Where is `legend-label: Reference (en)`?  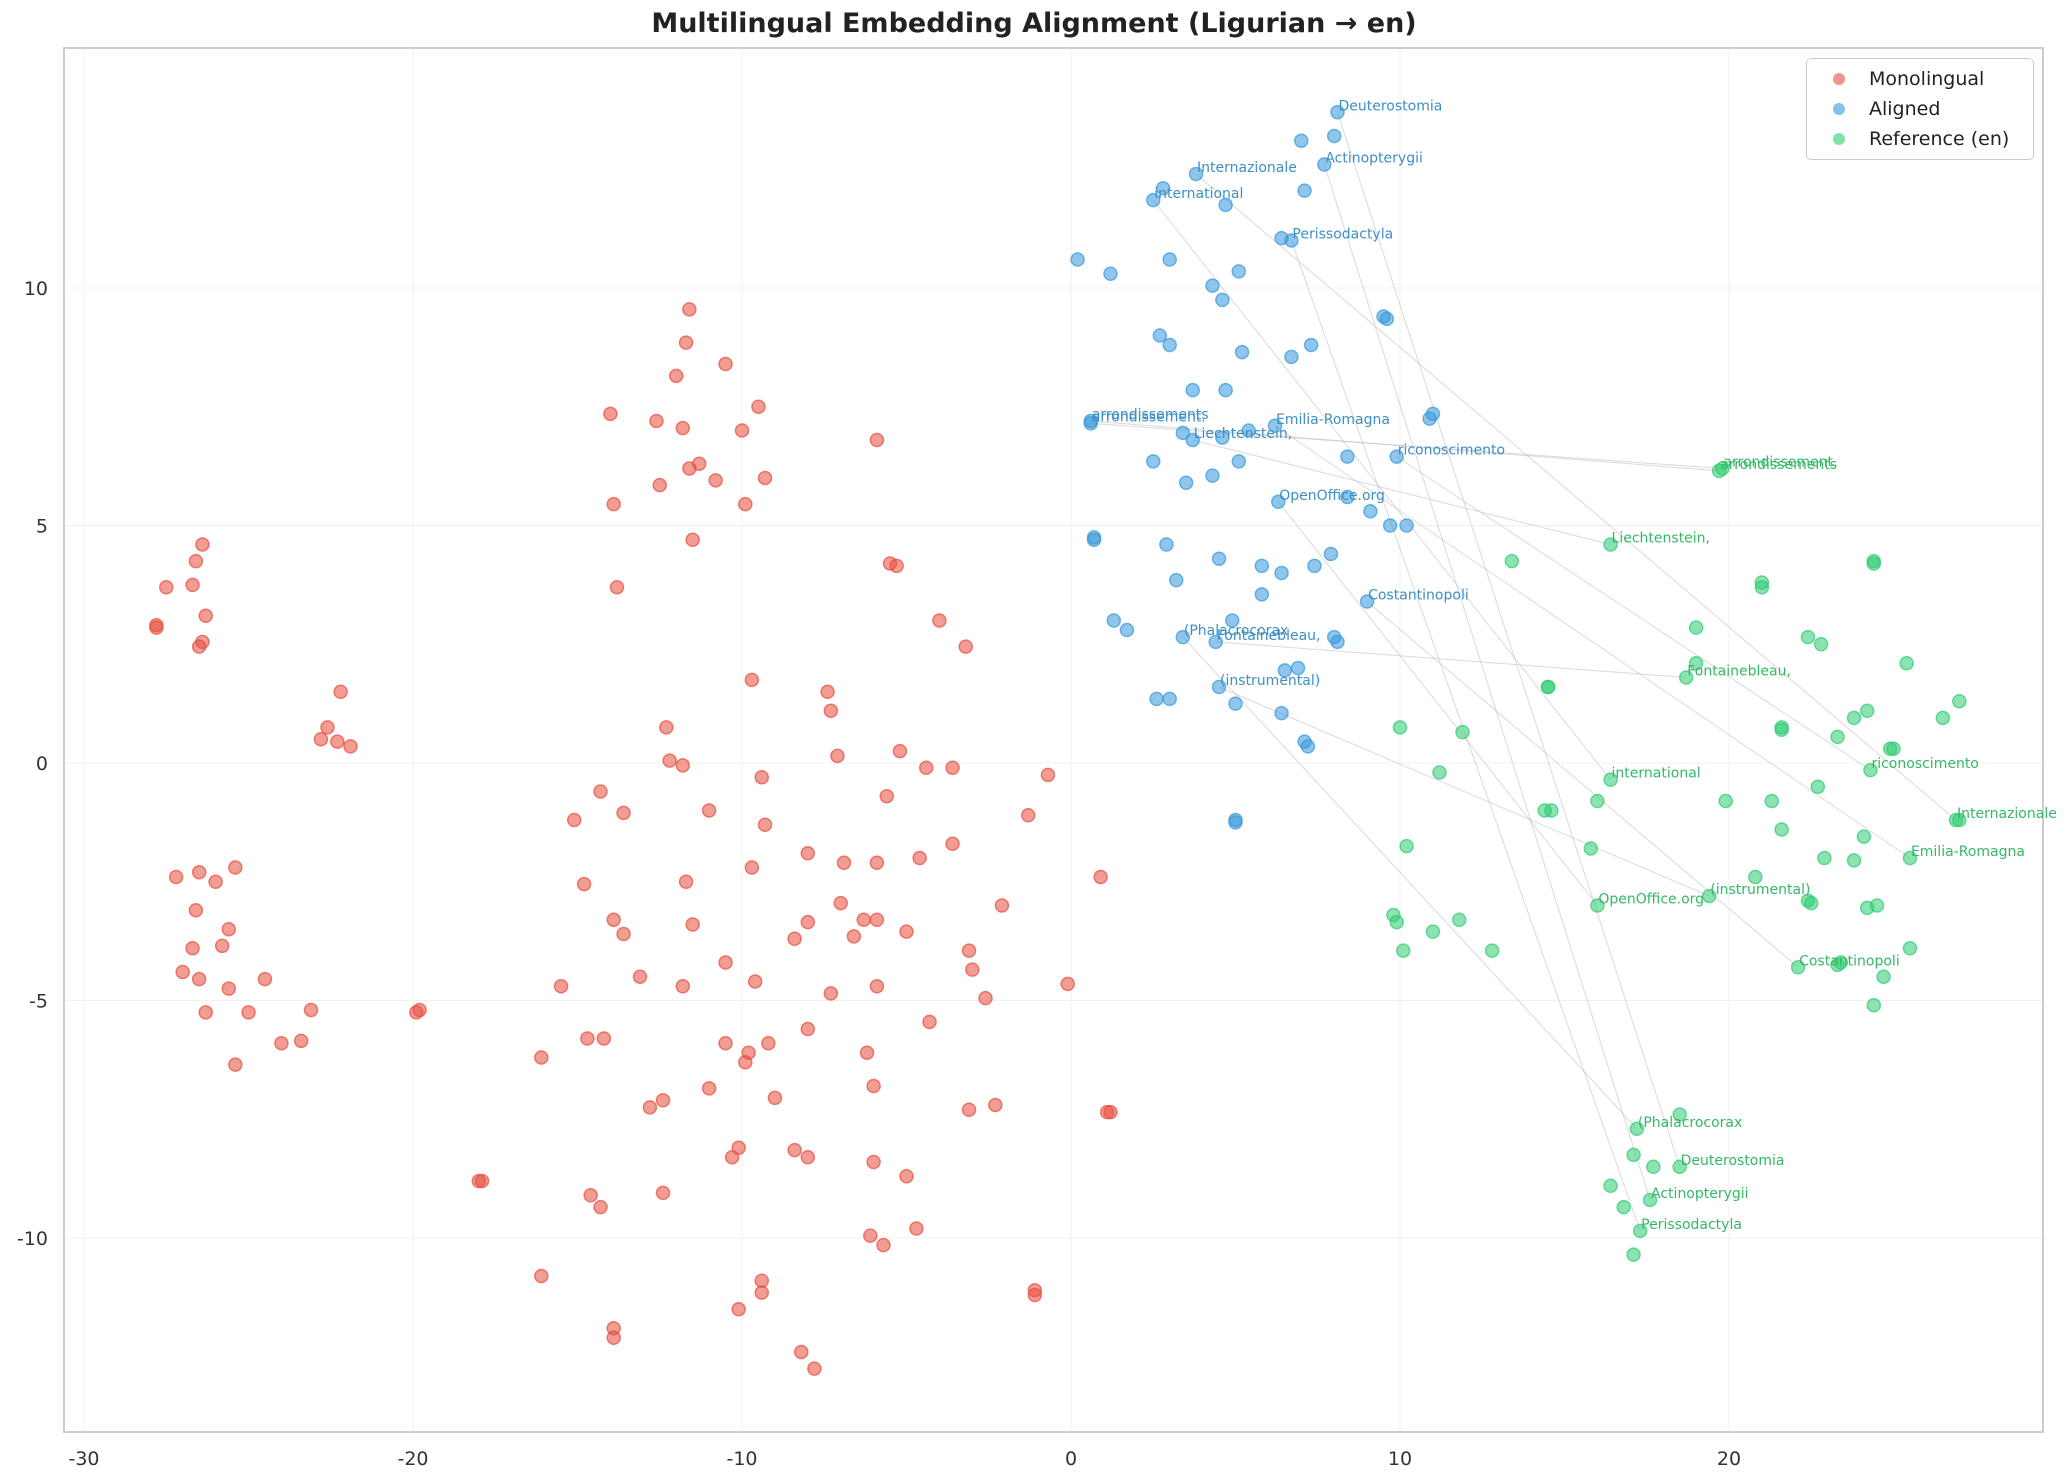 legend-label: Reference (en) is located at coordinates (1939, 139).